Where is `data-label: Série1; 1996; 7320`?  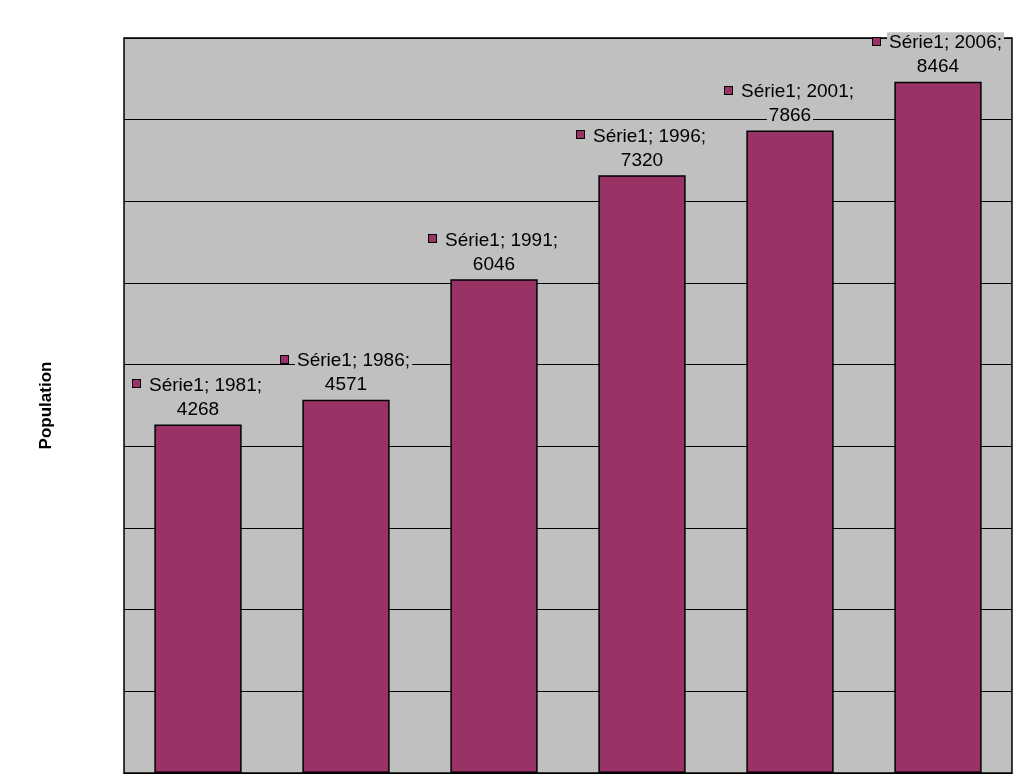 data-label: Série1; 1996; 7320 is located at coordinates (649, 147).